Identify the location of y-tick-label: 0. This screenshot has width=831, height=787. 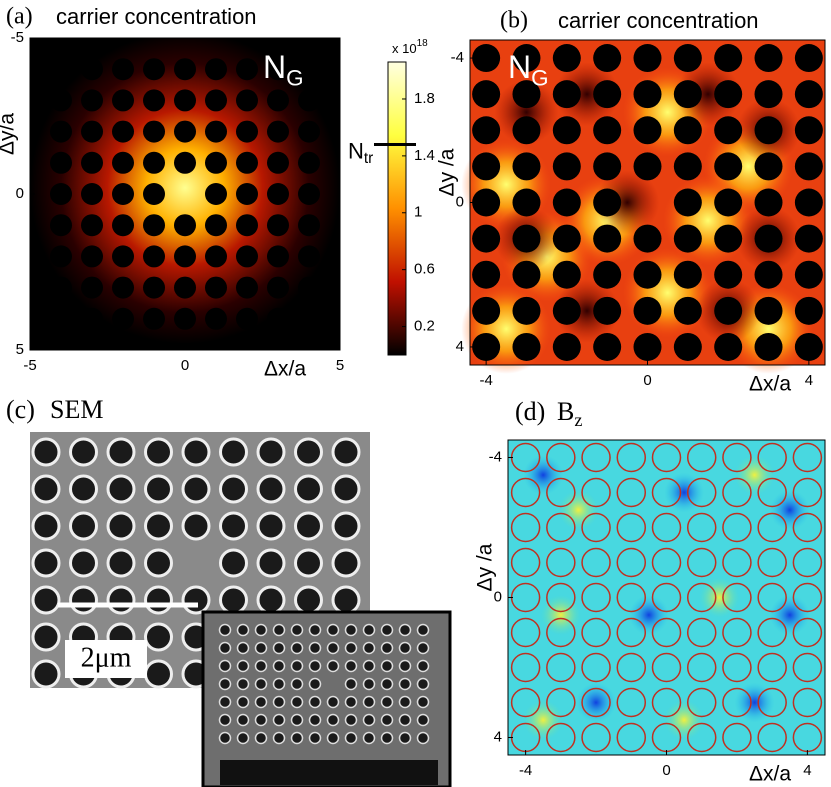
(498, 596).